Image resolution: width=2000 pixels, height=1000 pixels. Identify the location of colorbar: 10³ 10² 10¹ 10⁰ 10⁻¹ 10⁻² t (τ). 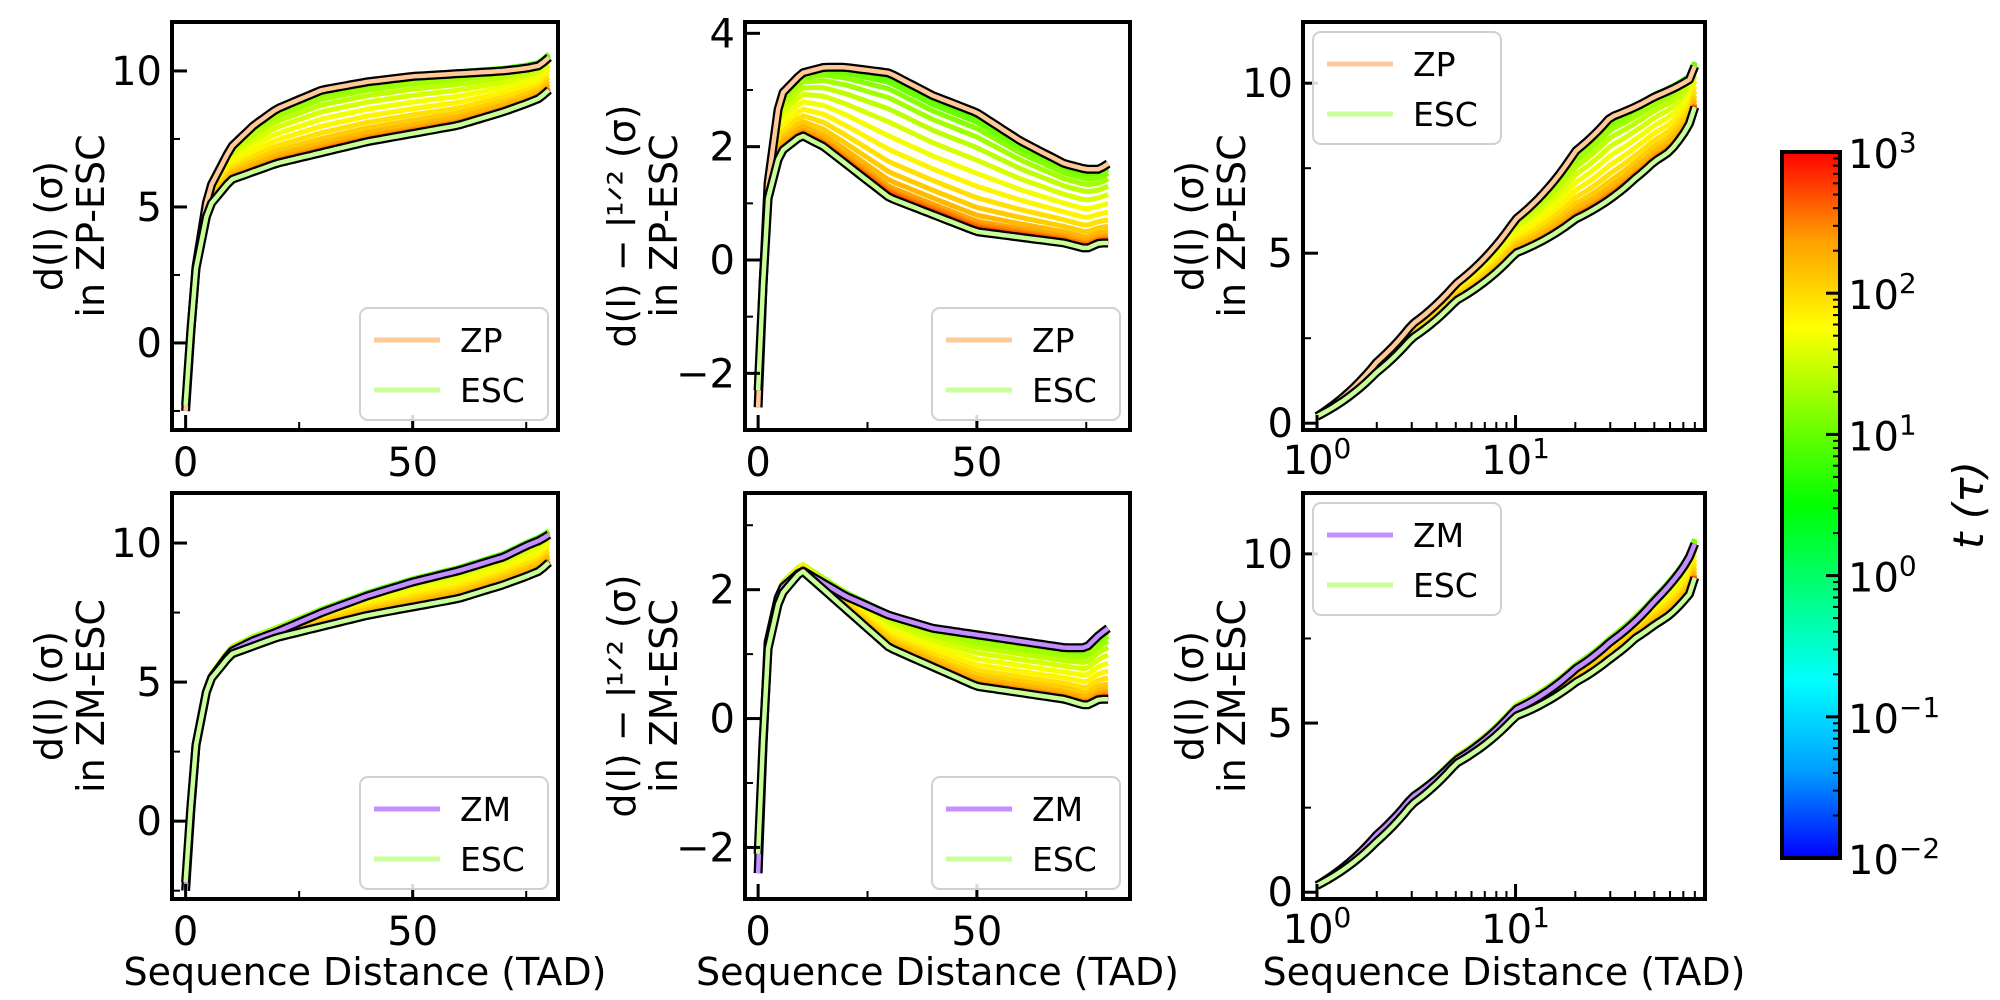
(1886, 505).